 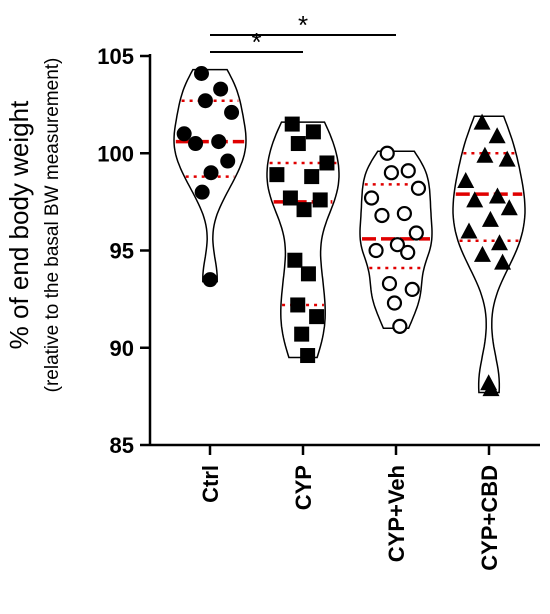 I want to click on y-tick-label: 105, so click(x=115, y=56).